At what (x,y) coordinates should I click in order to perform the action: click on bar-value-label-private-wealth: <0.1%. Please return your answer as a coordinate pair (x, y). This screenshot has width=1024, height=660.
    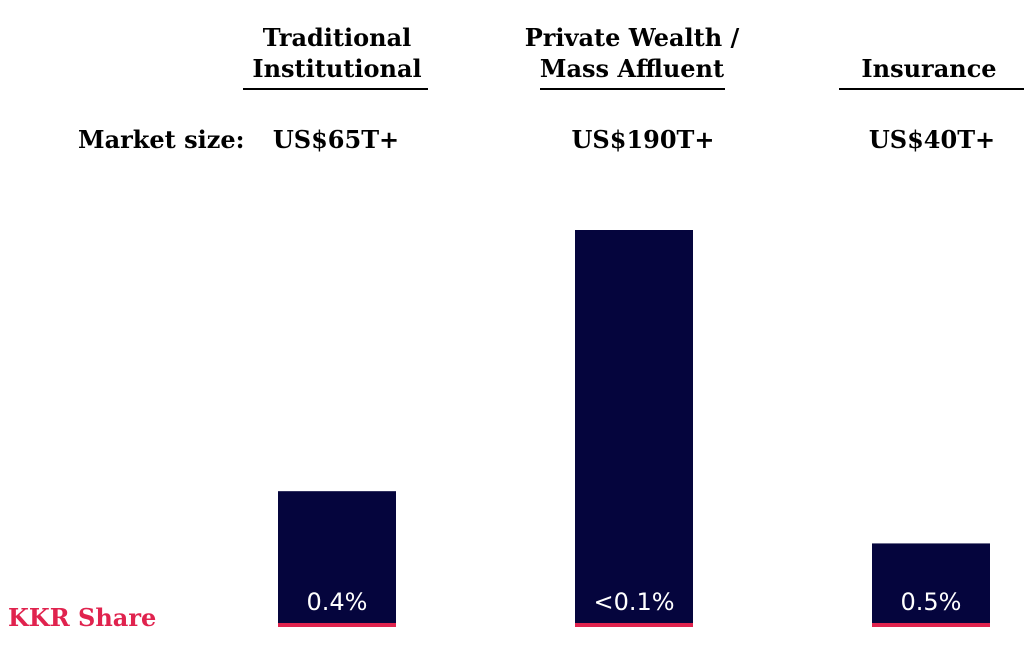
    Looking at the image, I should click on (633, 602).